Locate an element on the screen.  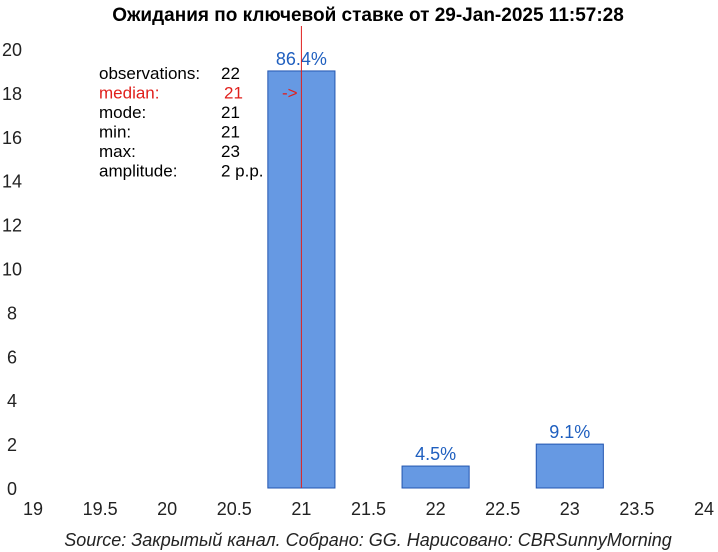
stat-key: observations: is located at coordinates (149, 73).